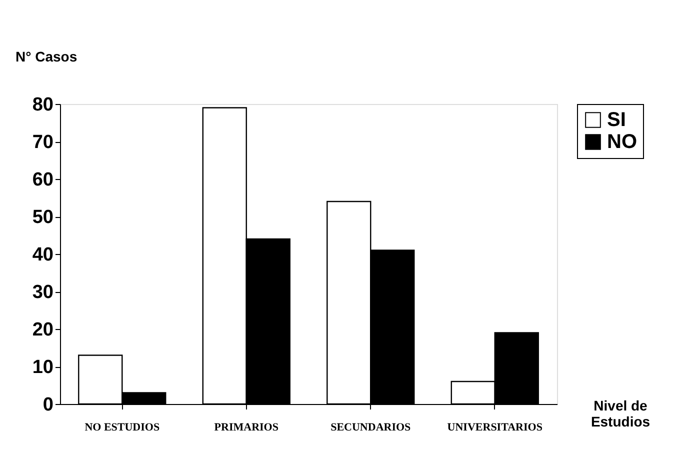 This screenshot has height=453, width=696. I want to click on y-tick-label: 50, so click(43, 217).